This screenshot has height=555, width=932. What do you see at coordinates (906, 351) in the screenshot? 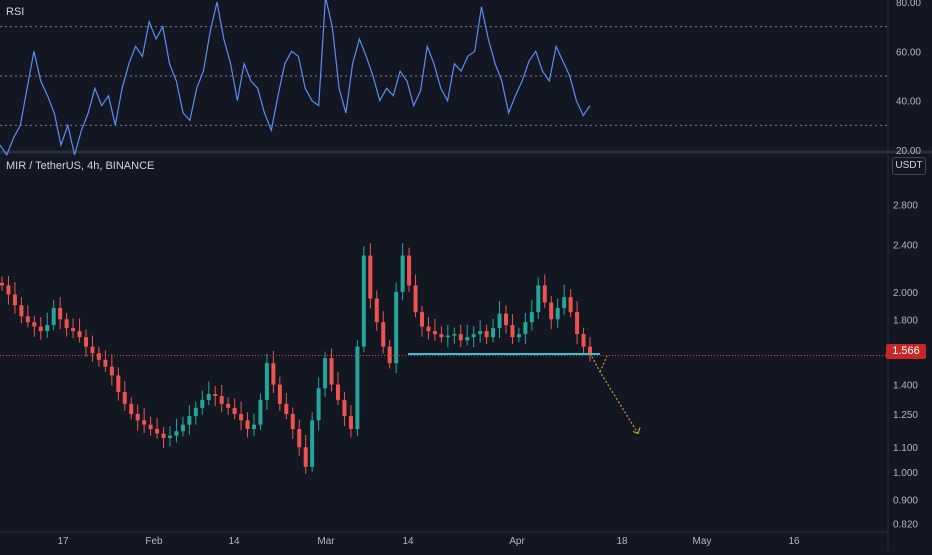
I see `last-price-badge: 1.566` at bounding box center [906, 351].